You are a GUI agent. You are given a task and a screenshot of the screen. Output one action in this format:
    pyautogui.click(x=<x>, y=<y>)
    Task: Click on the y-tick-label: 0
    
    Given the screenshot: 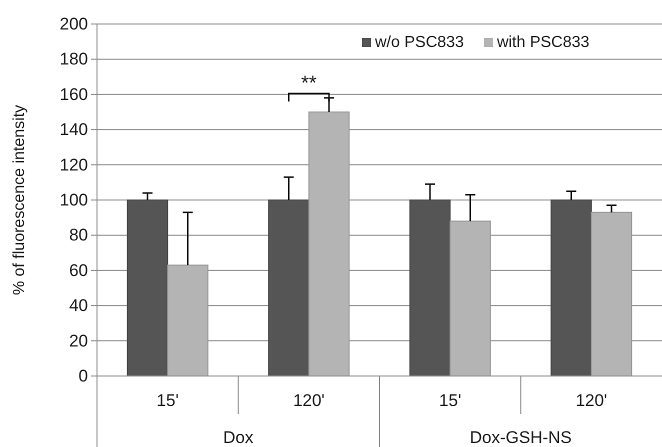 What is the action you would take?
    pyautogui.click(x=83, y=376)
    